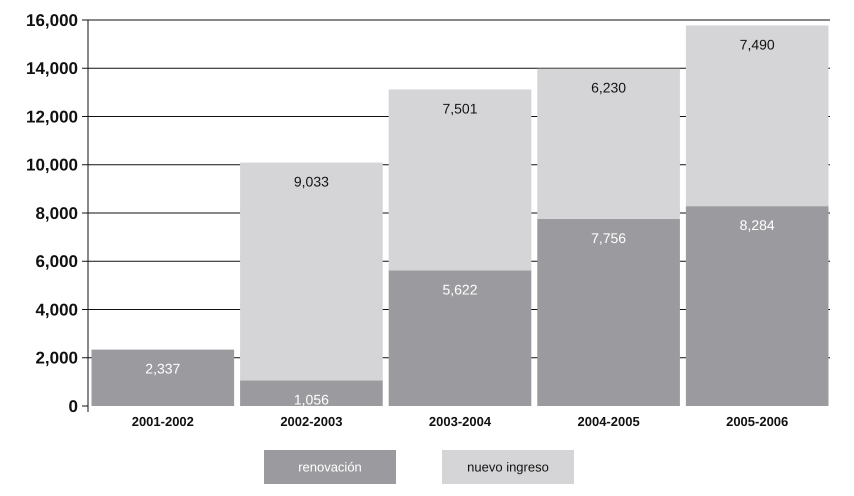 This screenshot has width=854, height=496. I want to click on data-label: 7,756, so click(608, 238).